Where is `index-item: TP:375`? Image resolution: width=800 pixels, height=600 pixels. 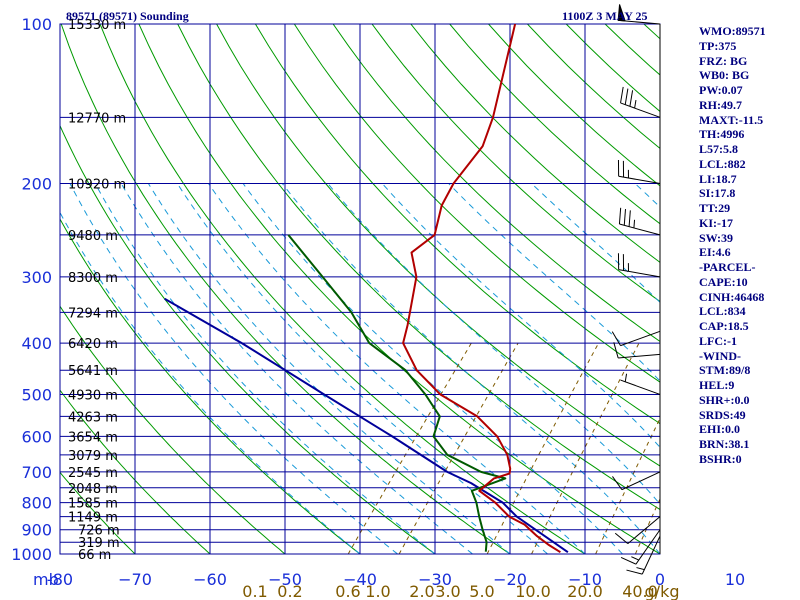 index-item: TP:375 is located at coordinates (718, 45).